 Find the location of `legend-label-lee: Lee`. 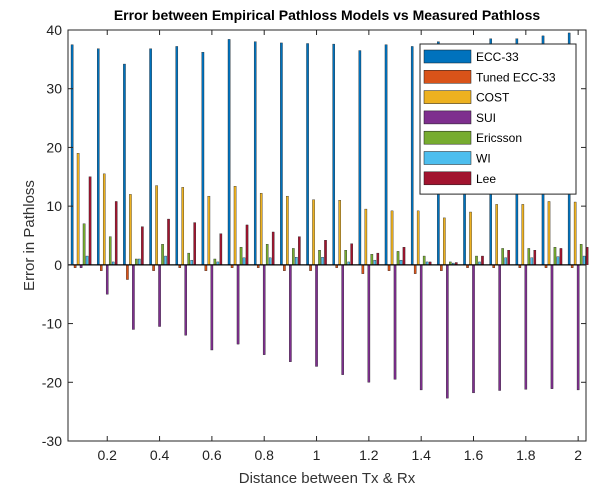

legend-label-lee: Lee is located at coordinates (486, 179).